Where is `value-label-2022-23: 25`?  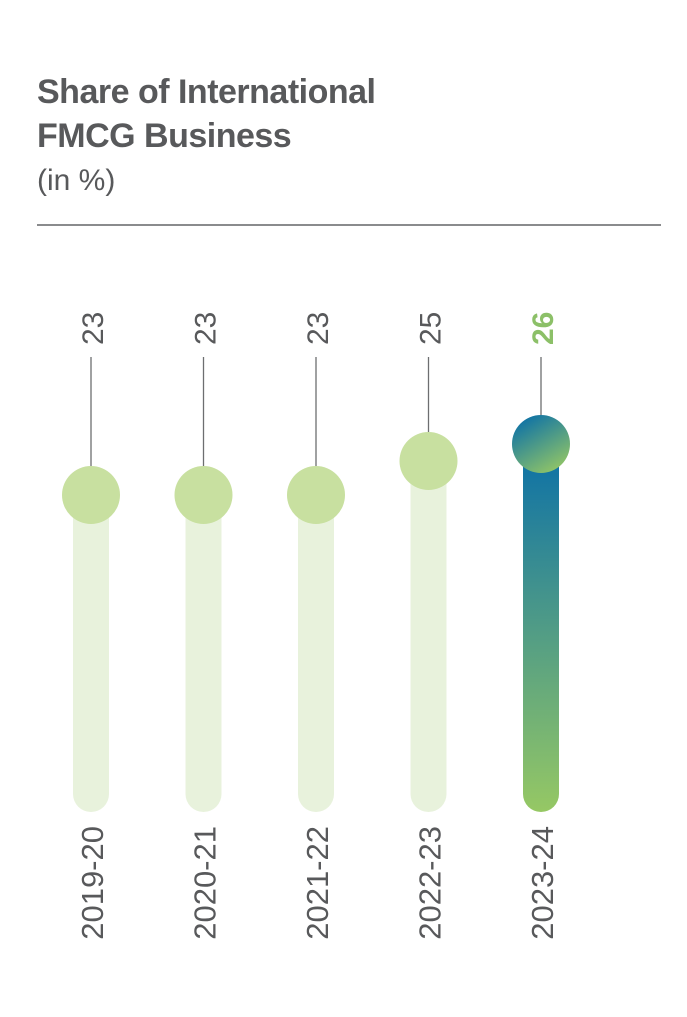 value-label-2022-23: 25 is located at coordinates (431, 328).